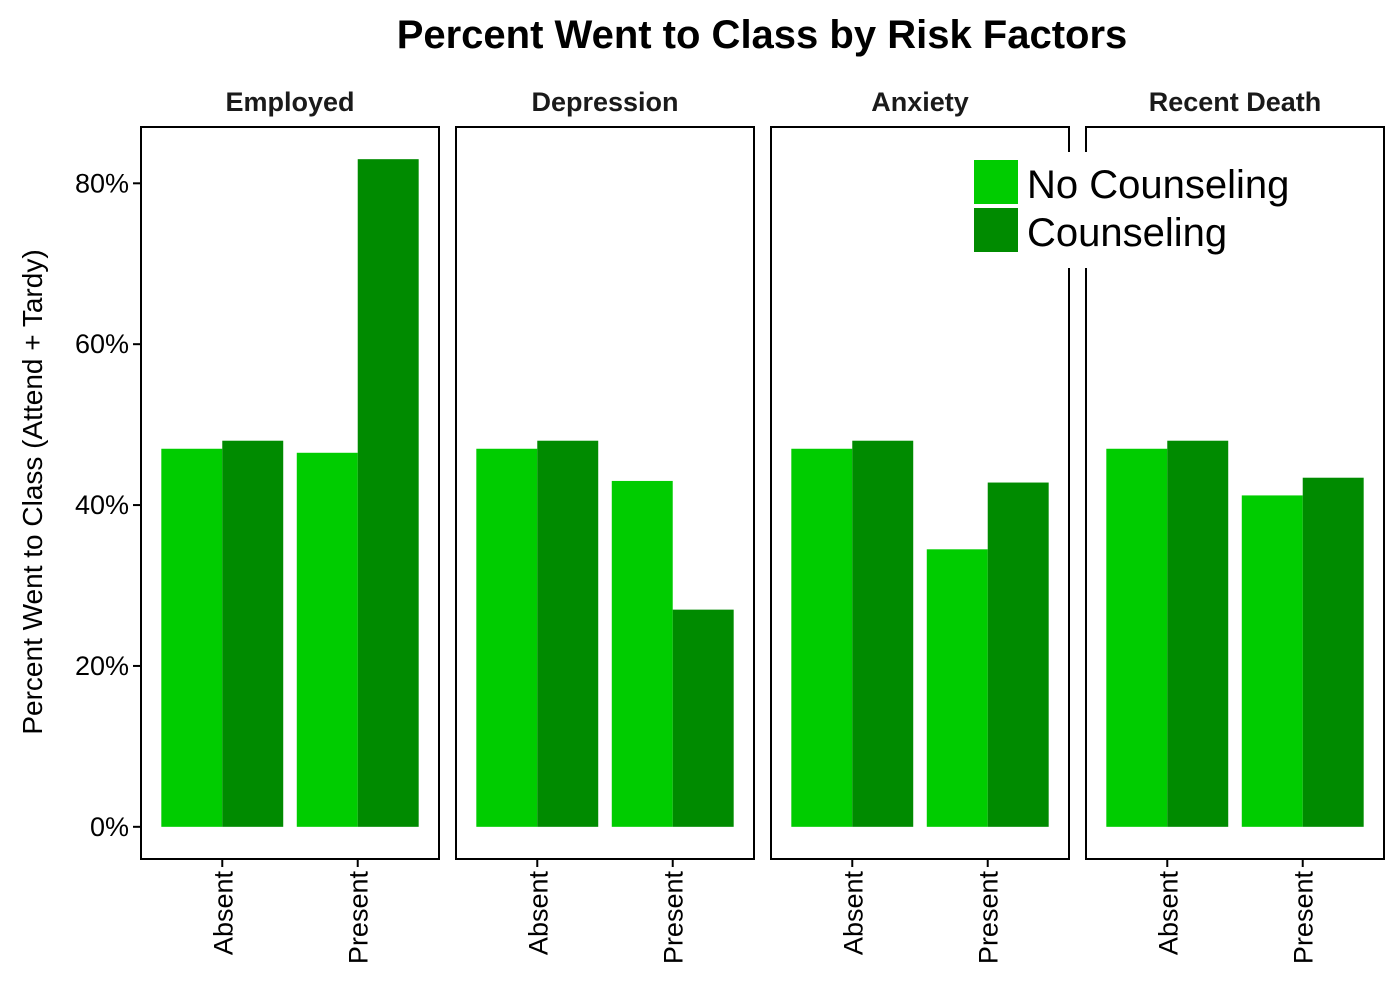 Image resolution: width=1400 pixels, height=1000 pixels. Describe the element at coordinates (604, 102) in the screenshot. I see `facet-label: Depression` at that location.